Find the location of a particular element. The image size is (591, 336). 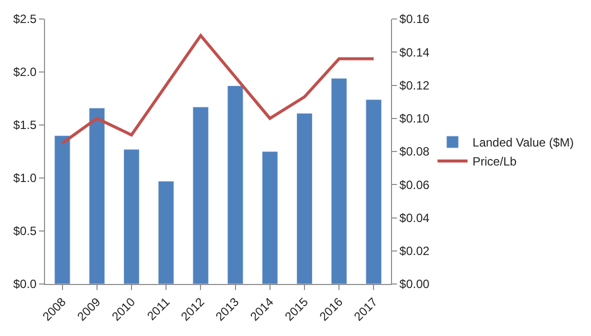

y2-tick-label: $0.08 is located at coordinates (414, 151).